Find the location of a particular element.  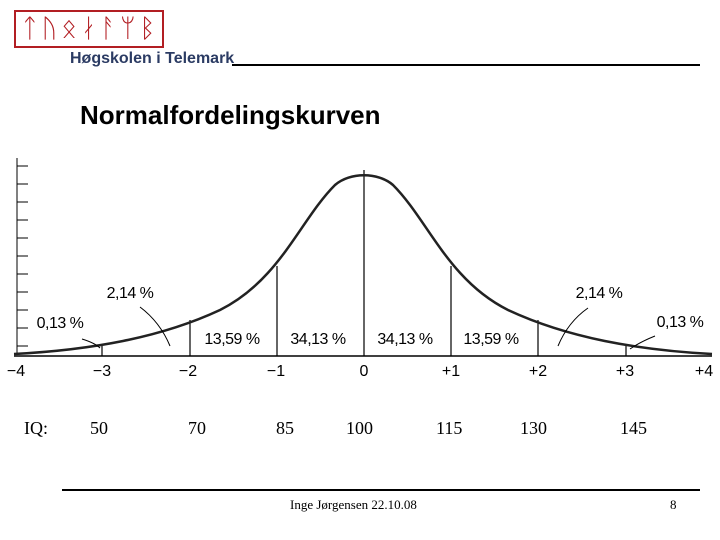

logo-glyphs: ᛏᚢᛟᛅᚨᛘᛒ is located at coordinates (91, 29).